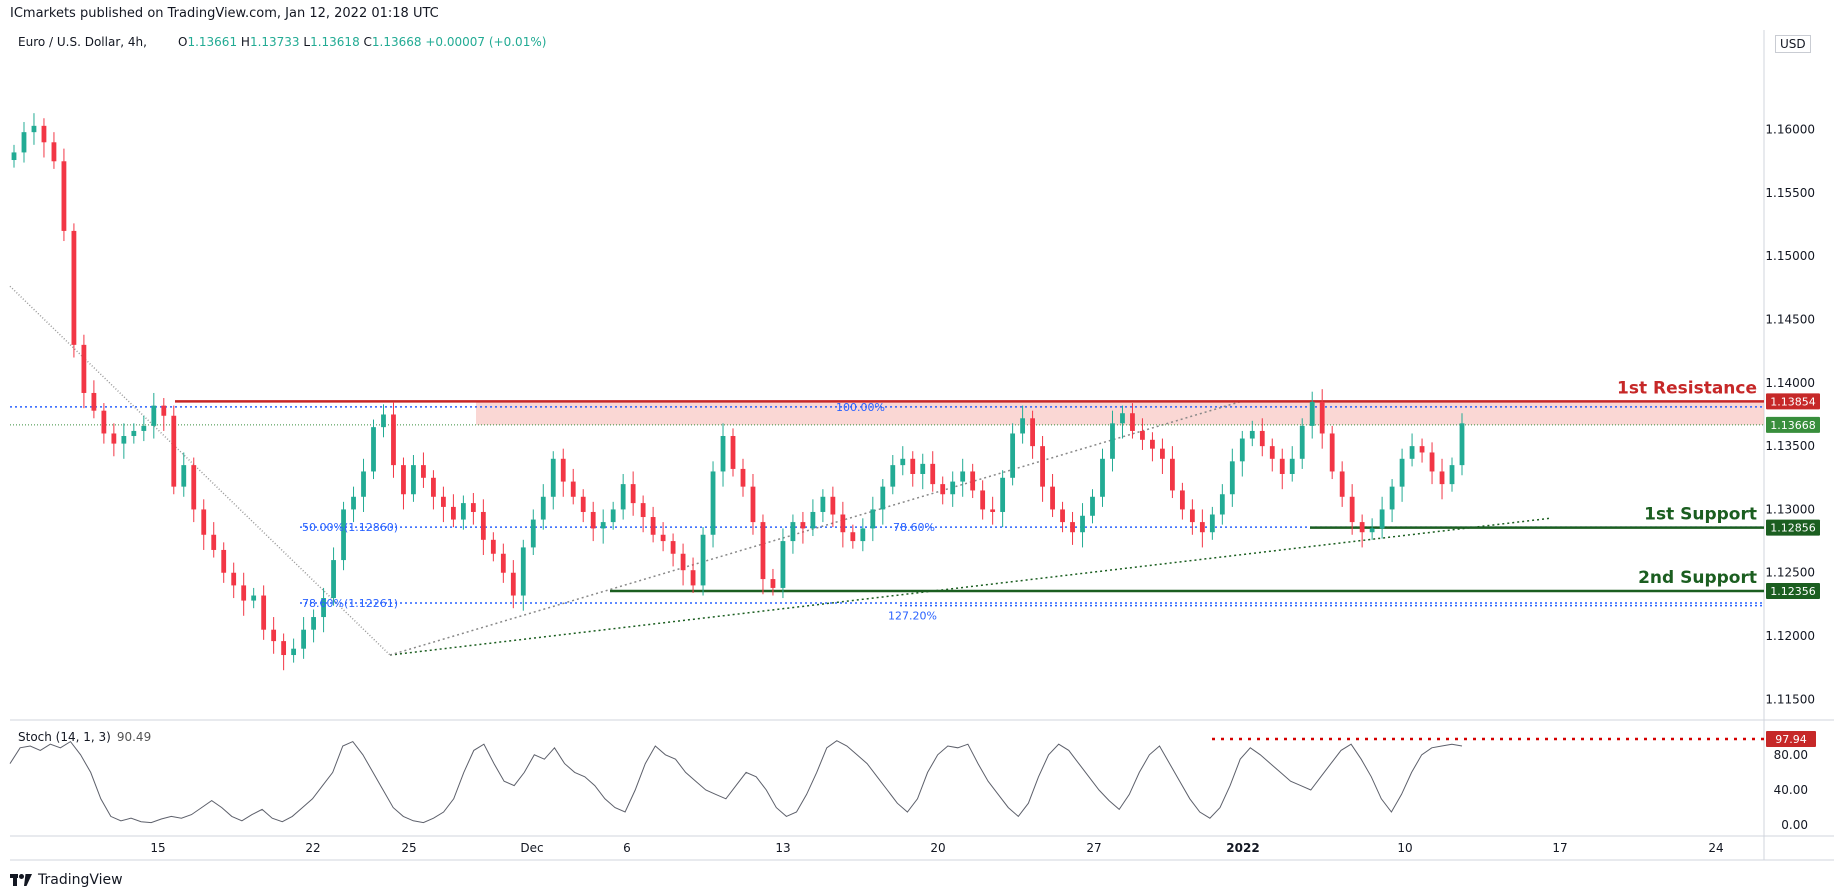  I want to click on tradingview-footer: TradingView, so click(66, 880).